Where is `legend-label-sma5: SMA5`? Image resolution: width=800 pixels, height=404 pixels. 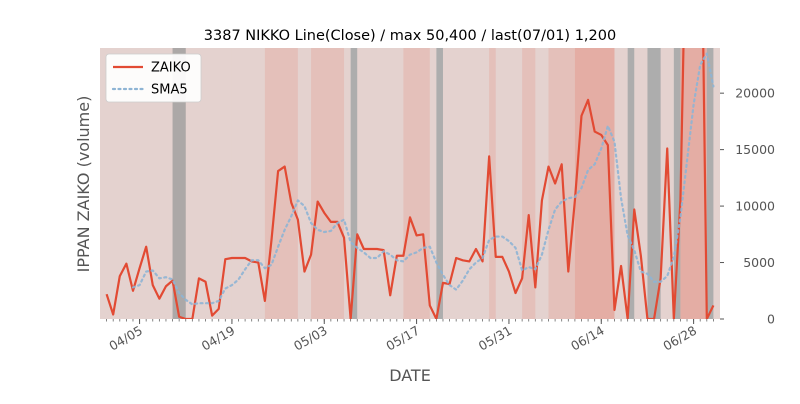 legend-label-sma5: SMA5 is located at coordinates (169, 90).